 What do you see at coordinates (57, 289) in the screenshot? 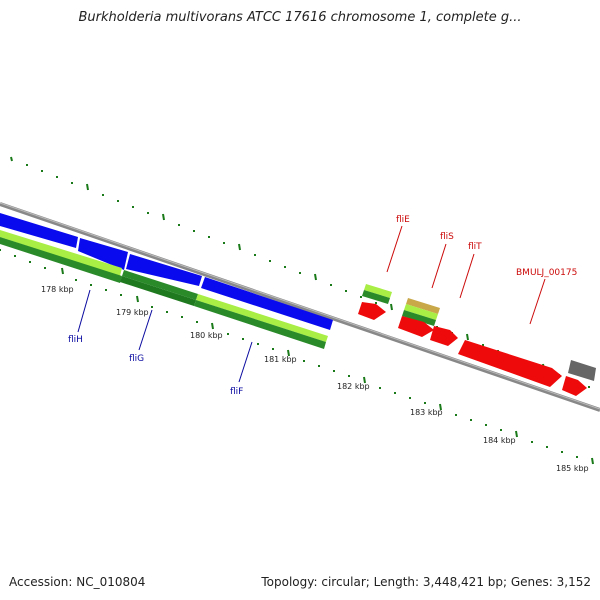
I see `tick-label: 178 kbp` at bounding box center [57, 289].